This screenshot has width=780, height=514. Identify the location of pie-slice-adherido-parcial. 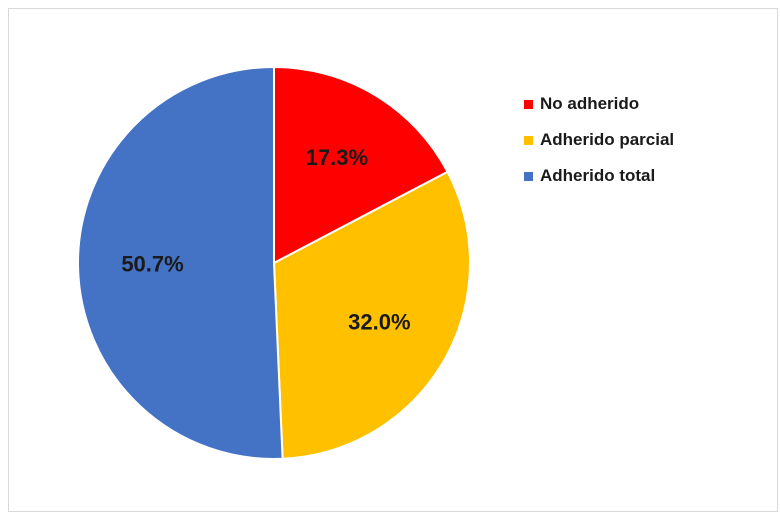
(371, 315).